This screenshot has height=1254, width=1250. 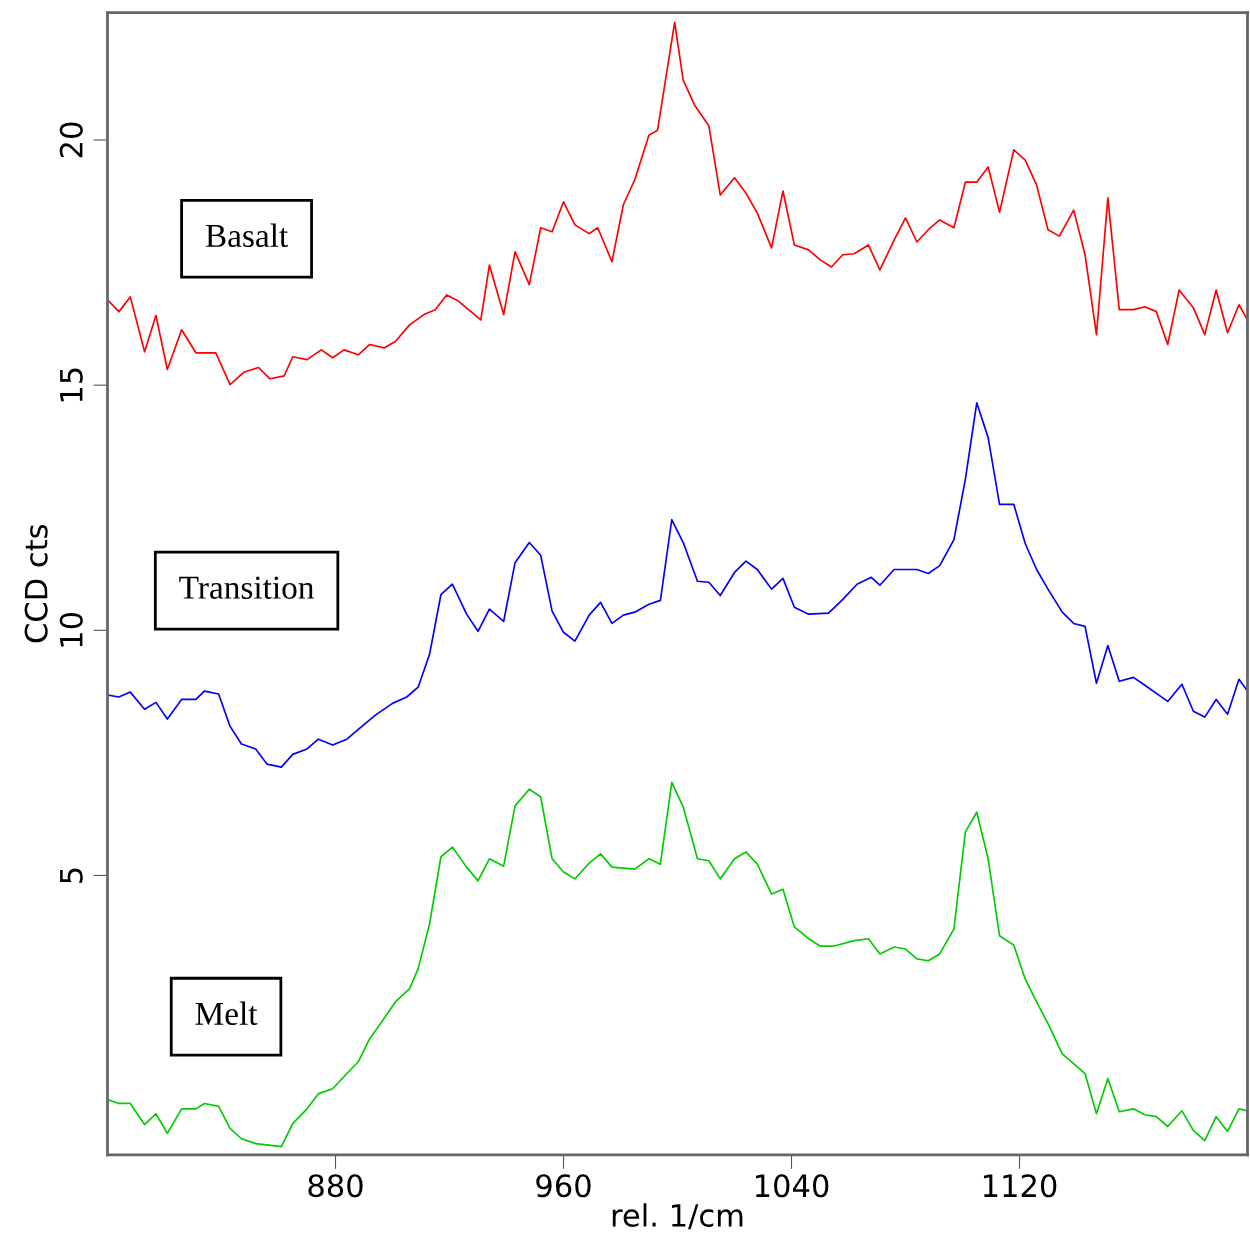 What do you see at coordinates (1020, 1186) in the screenshot?
I see `x-tick-label: 1120` at bounding box center [1020, 1186].